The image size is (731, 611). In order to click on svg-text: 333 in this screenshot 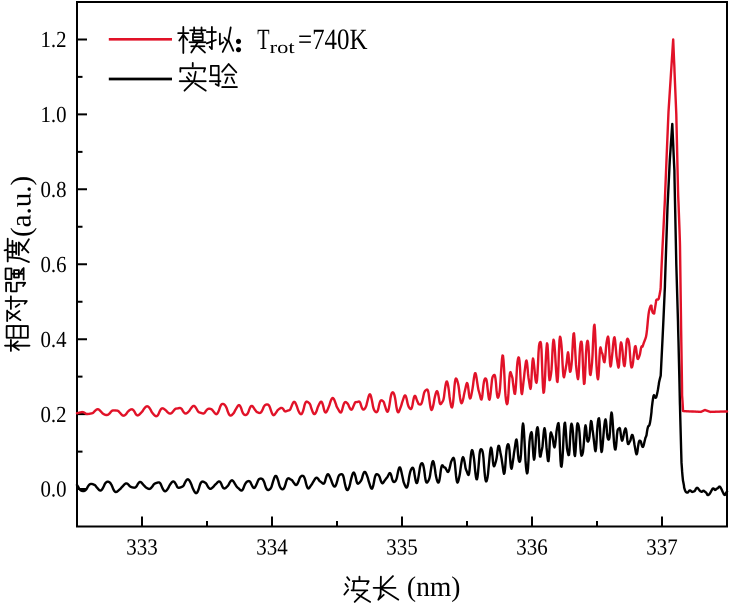, I will do `click(141, 547)`.